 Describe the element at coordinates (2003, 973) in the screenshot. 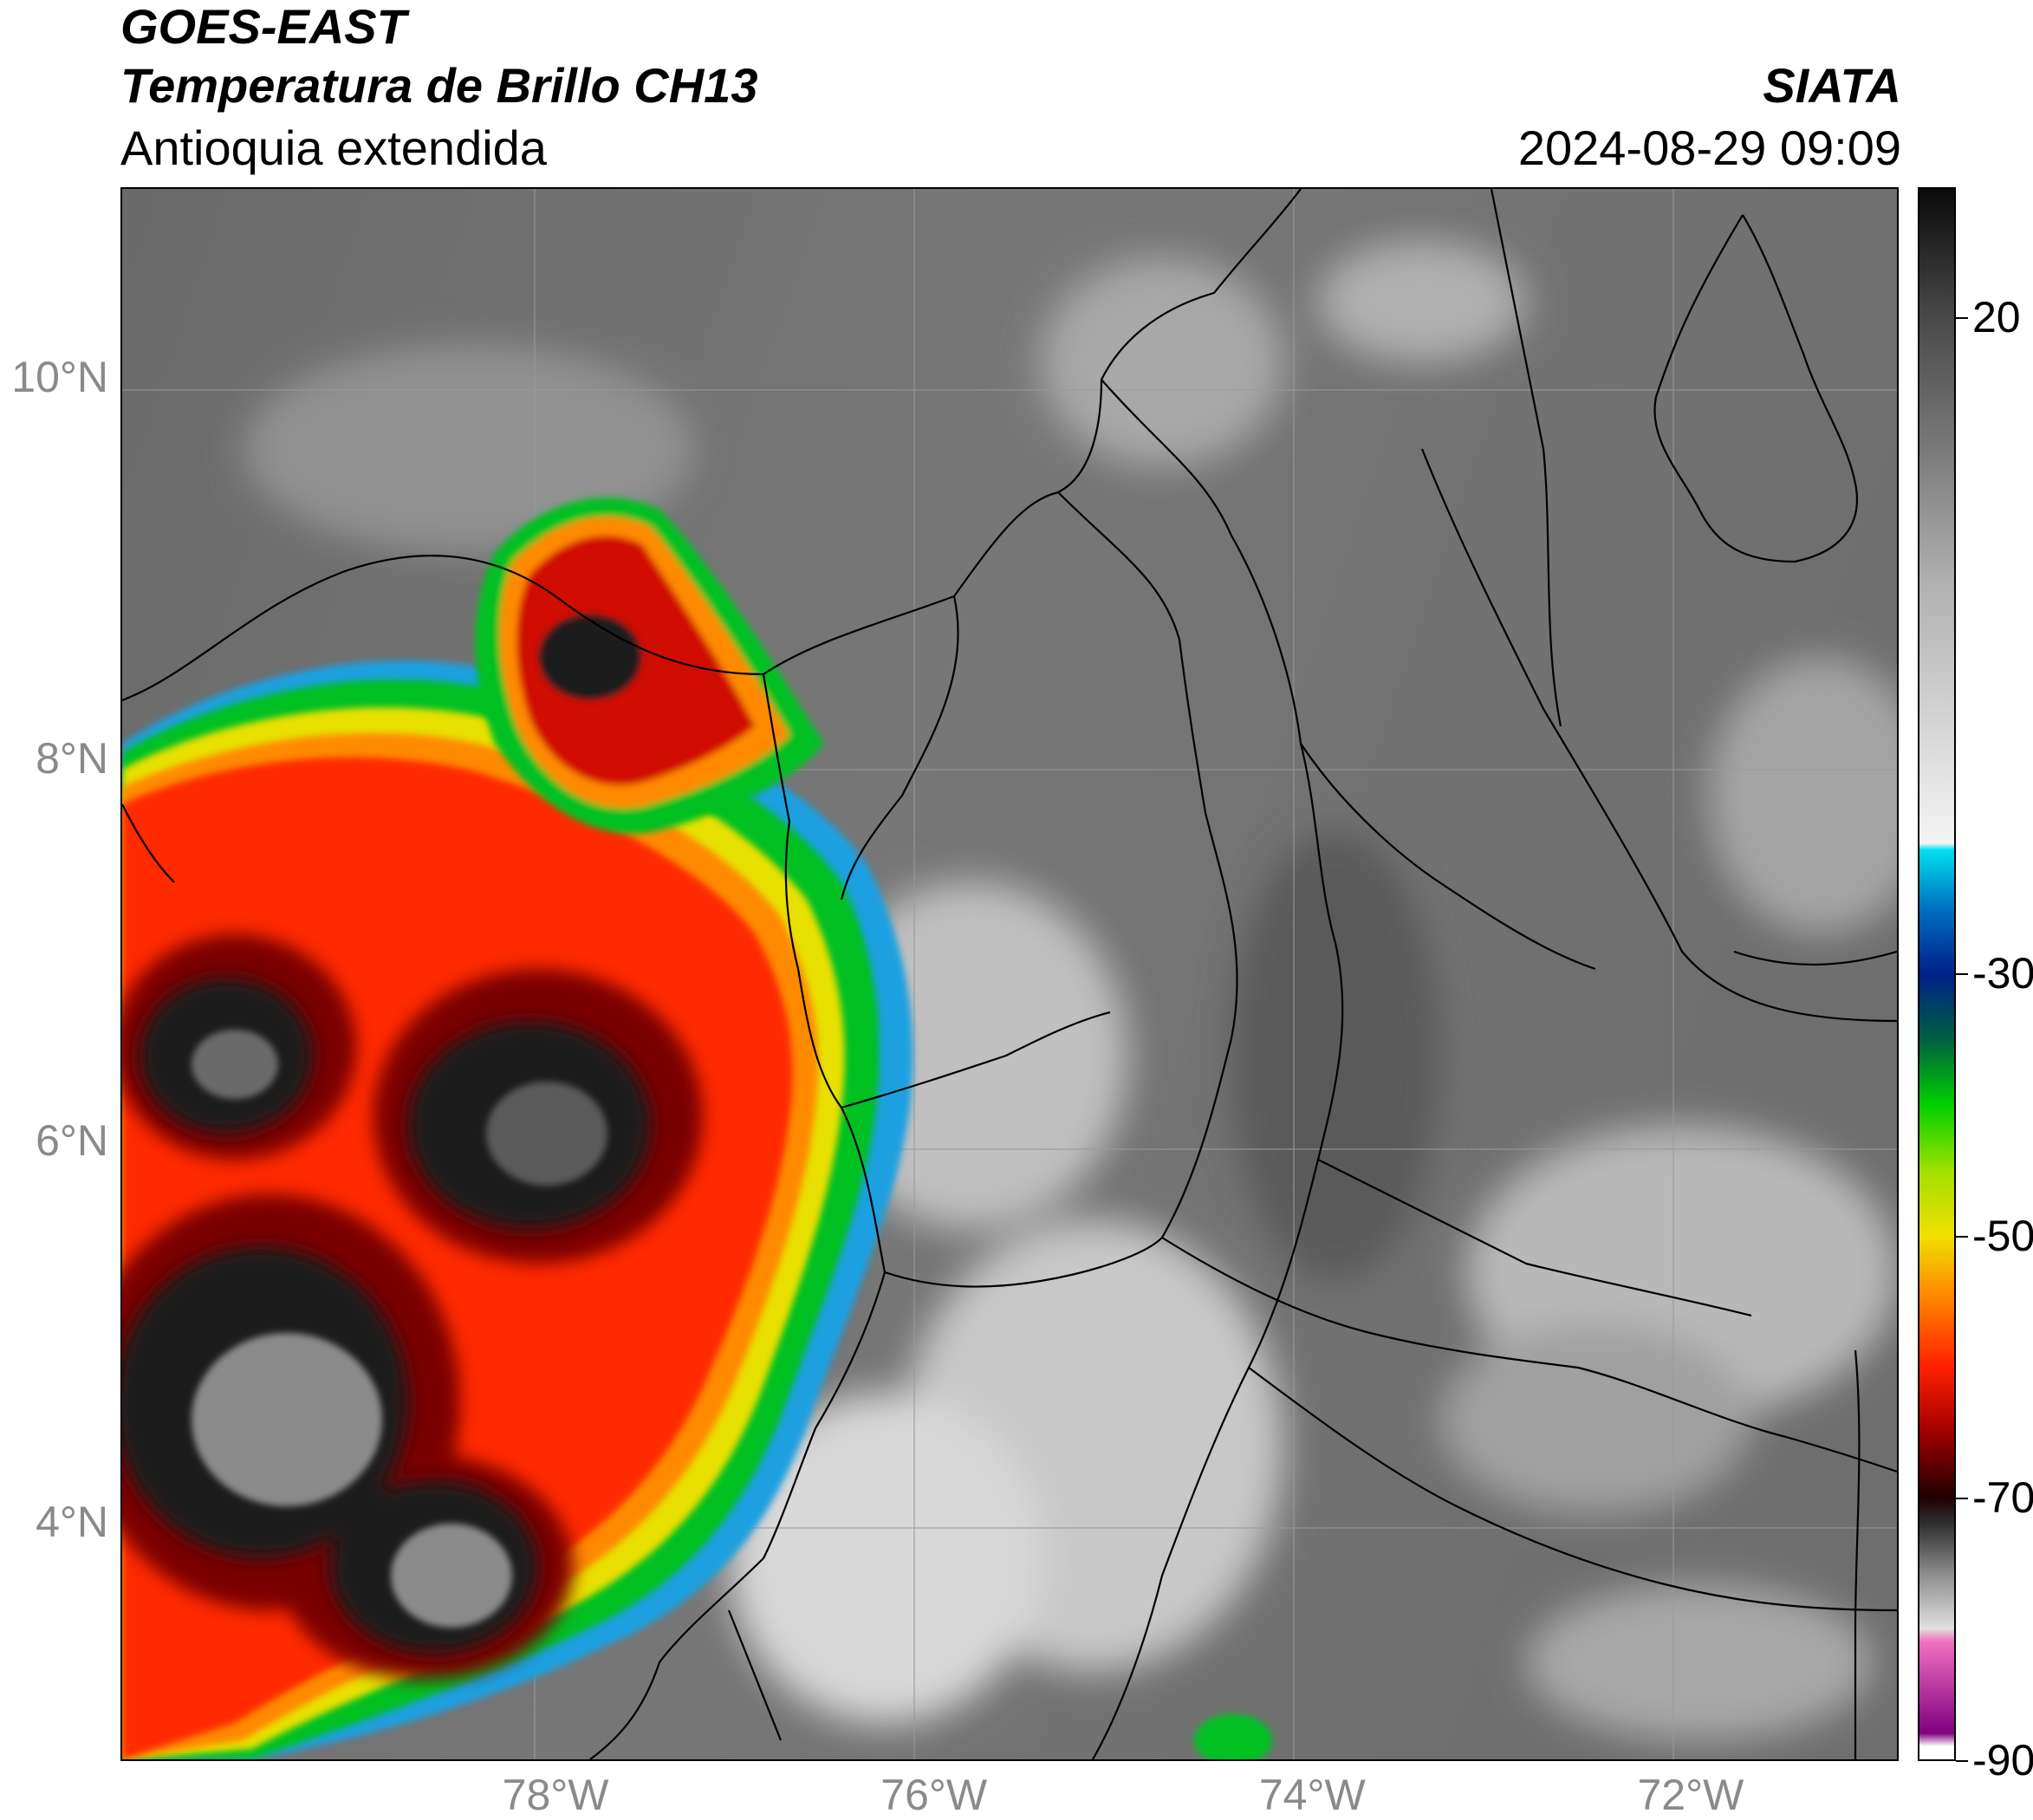

I see `colorbar-tick-label: -30` at that location.